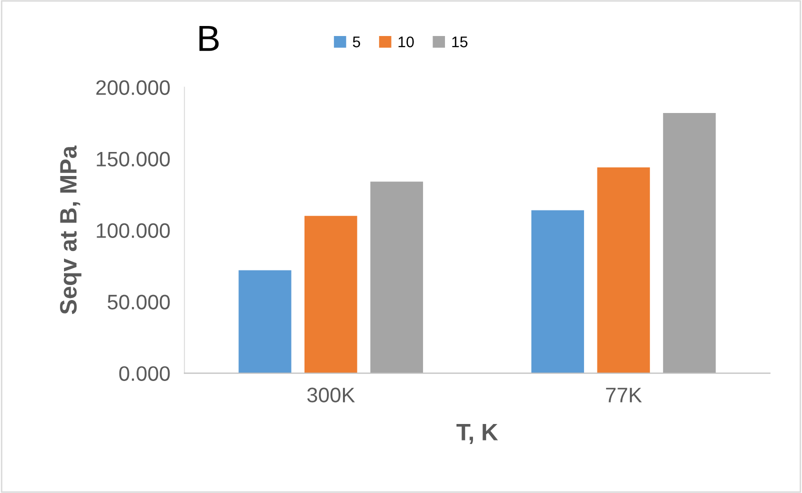 Image resolution: width=802 pixels, height=493 pixels. What do you see at coordinates (133, 230) in the screenshot?
I see `y-tick-label: 100.000` at bounding box center [133, 230].